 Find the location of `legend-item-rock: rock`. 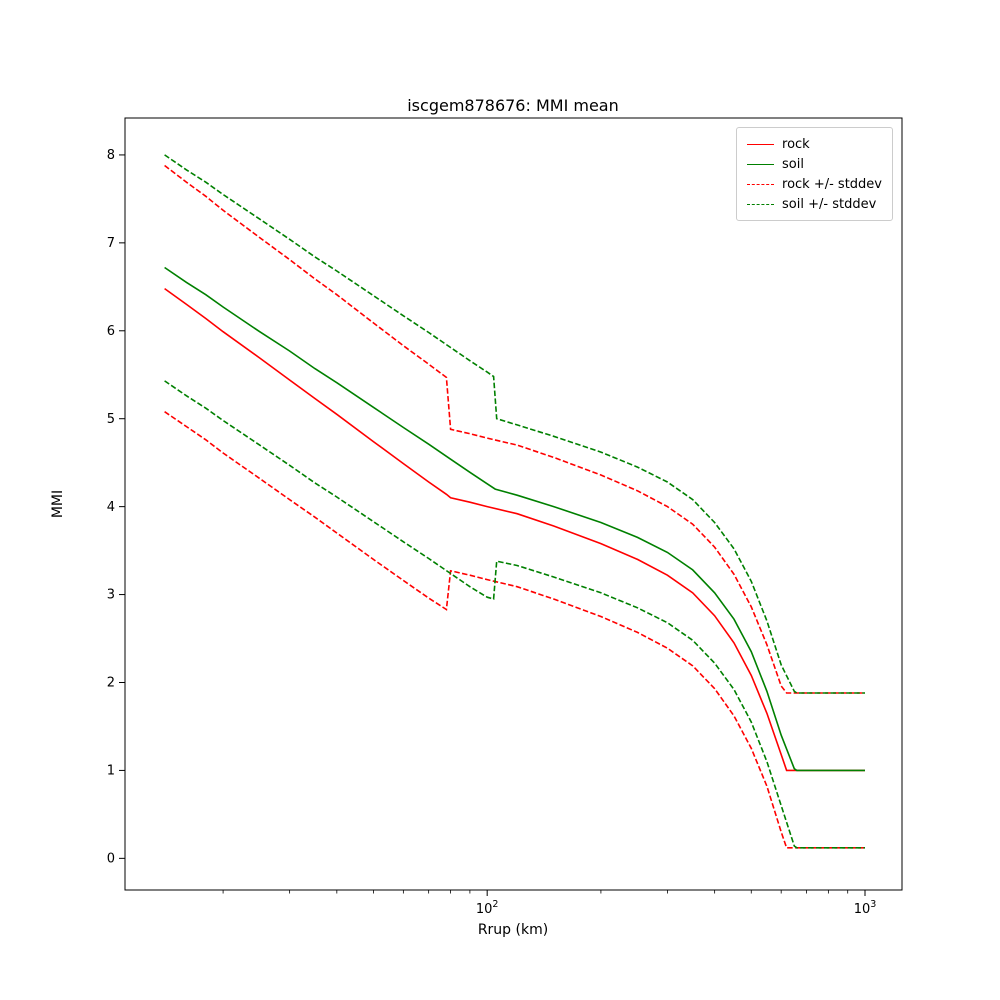

legend-item-rock: rock is located at coordinates (814, 144).